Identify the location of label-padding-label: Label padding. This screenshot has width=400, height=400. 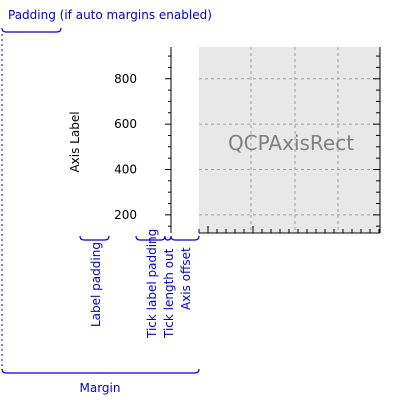
(96, 284).